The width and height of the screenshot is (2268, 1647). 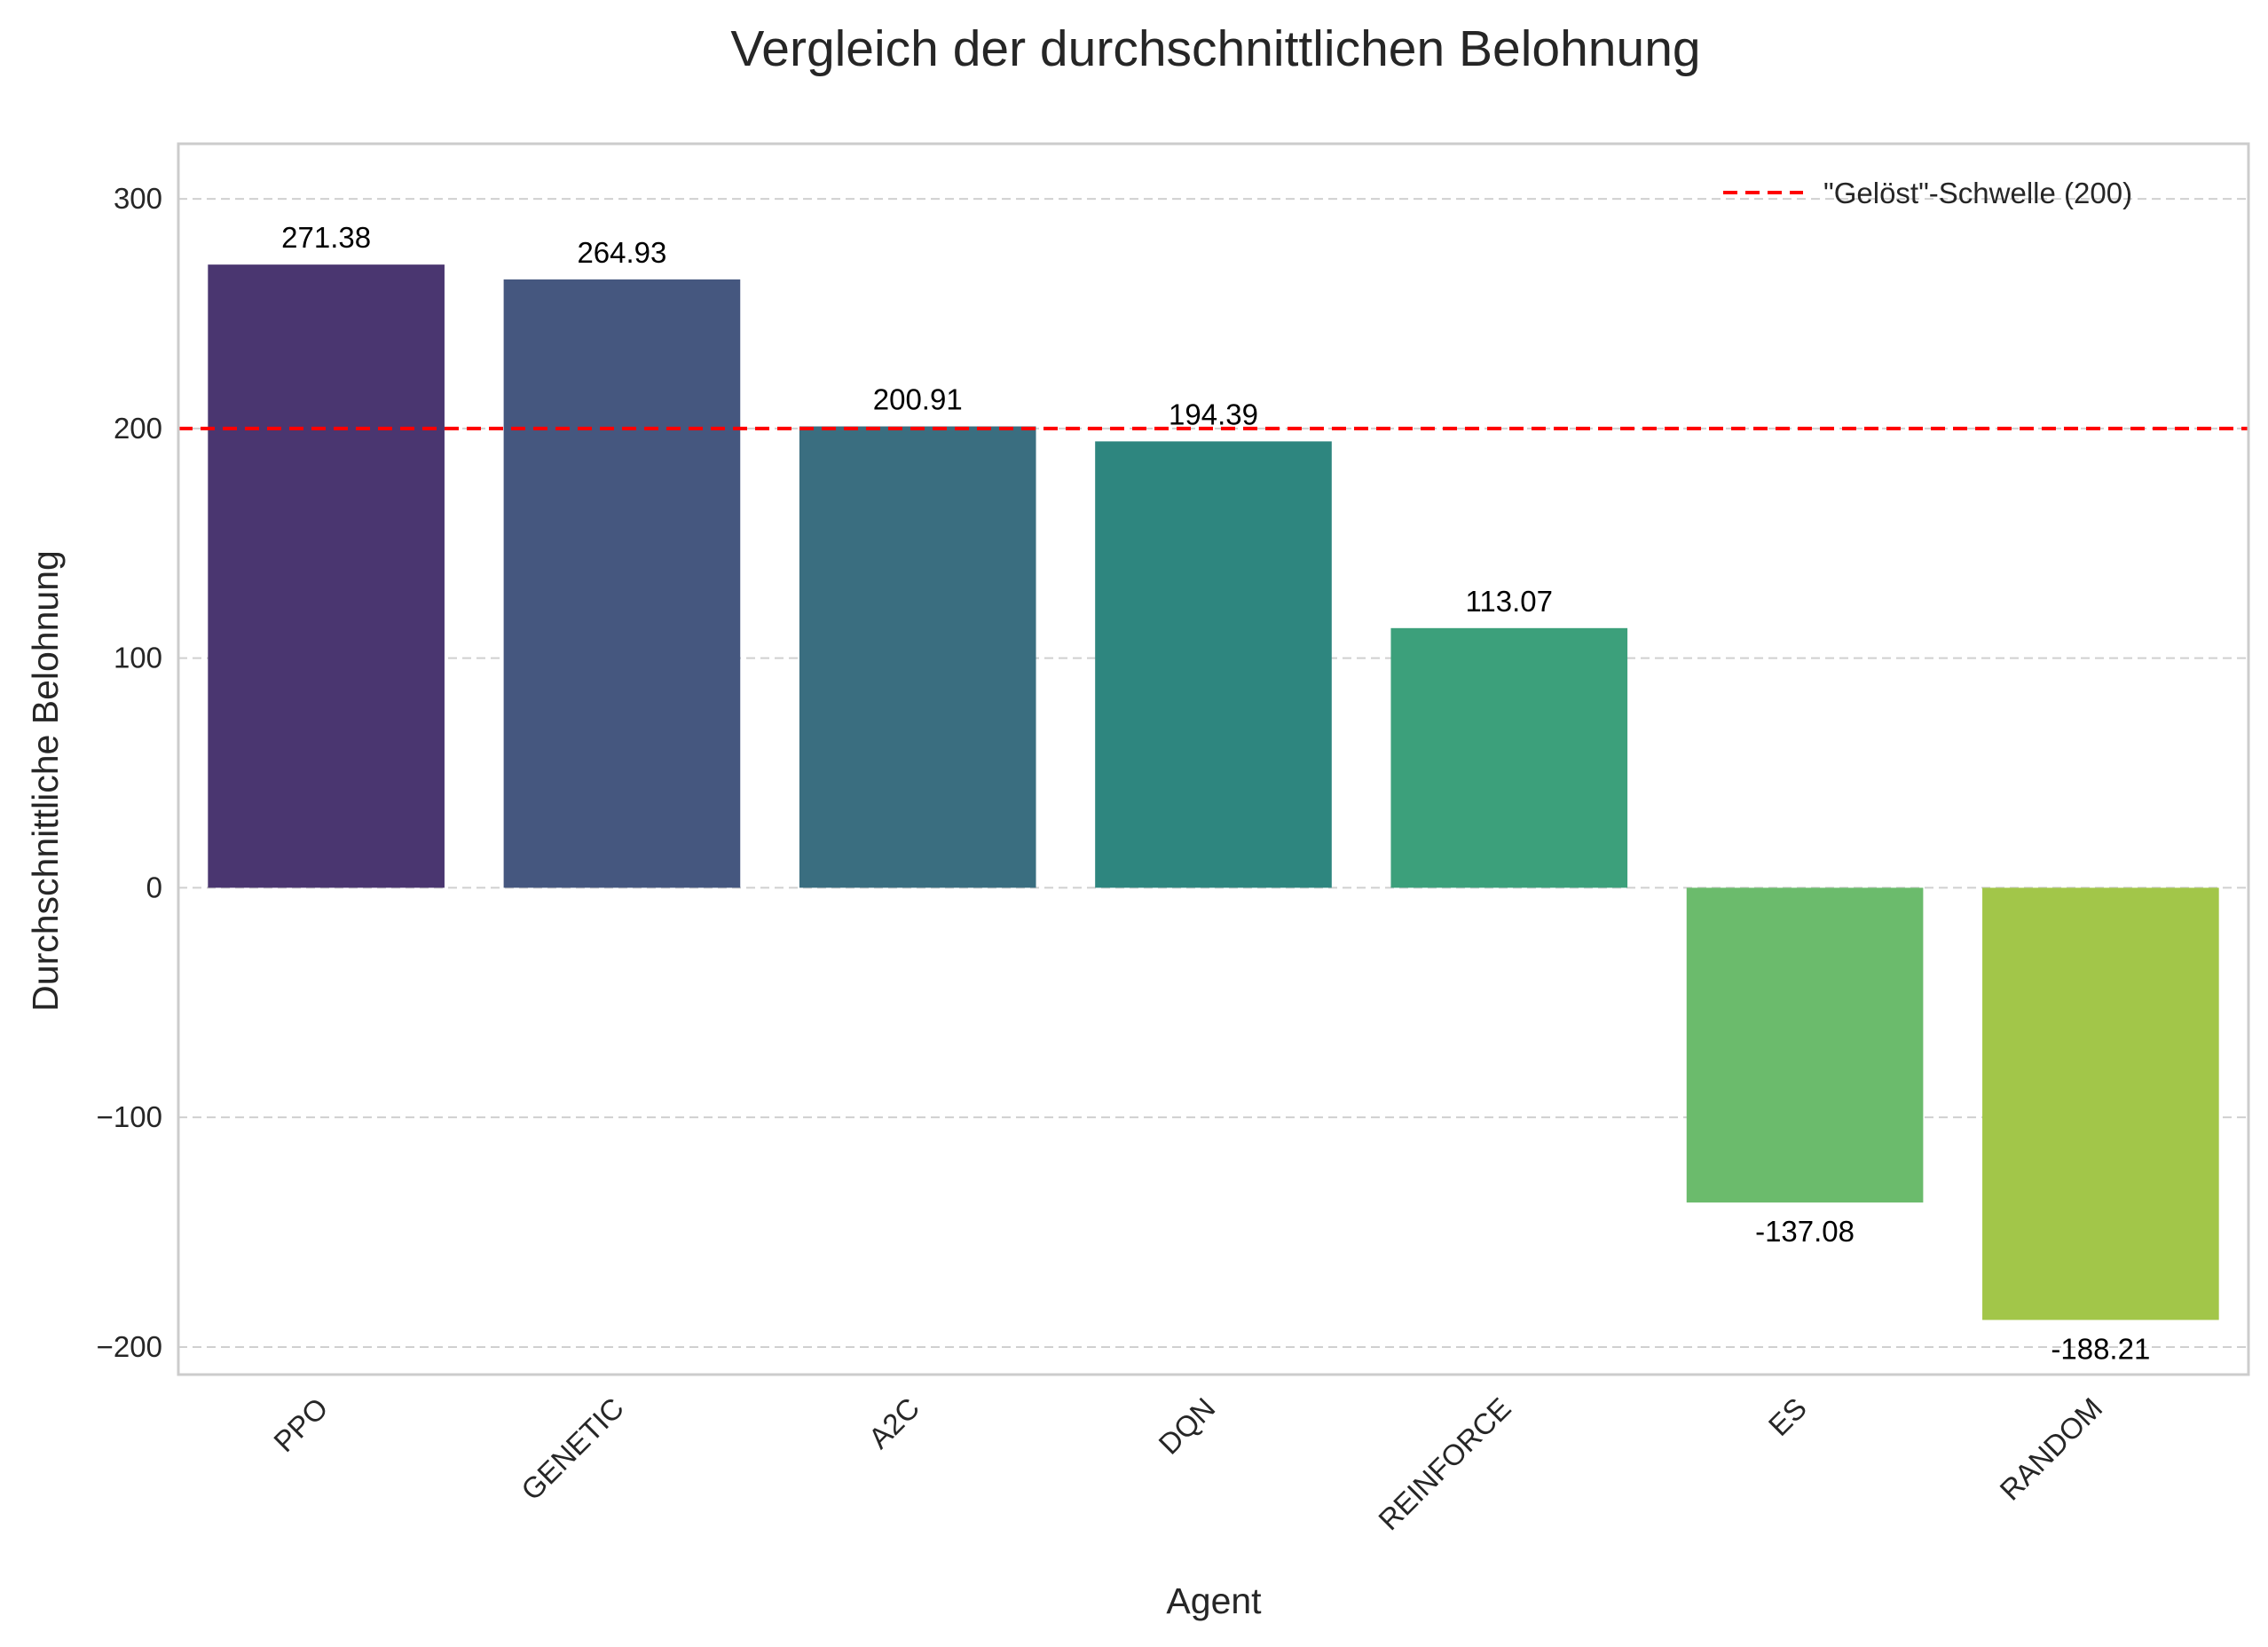 What do you see at coordinates (572, 1449) in the screenshot?
I see `x-tick-label: GENETIC` at bounding box center [572, 1449].